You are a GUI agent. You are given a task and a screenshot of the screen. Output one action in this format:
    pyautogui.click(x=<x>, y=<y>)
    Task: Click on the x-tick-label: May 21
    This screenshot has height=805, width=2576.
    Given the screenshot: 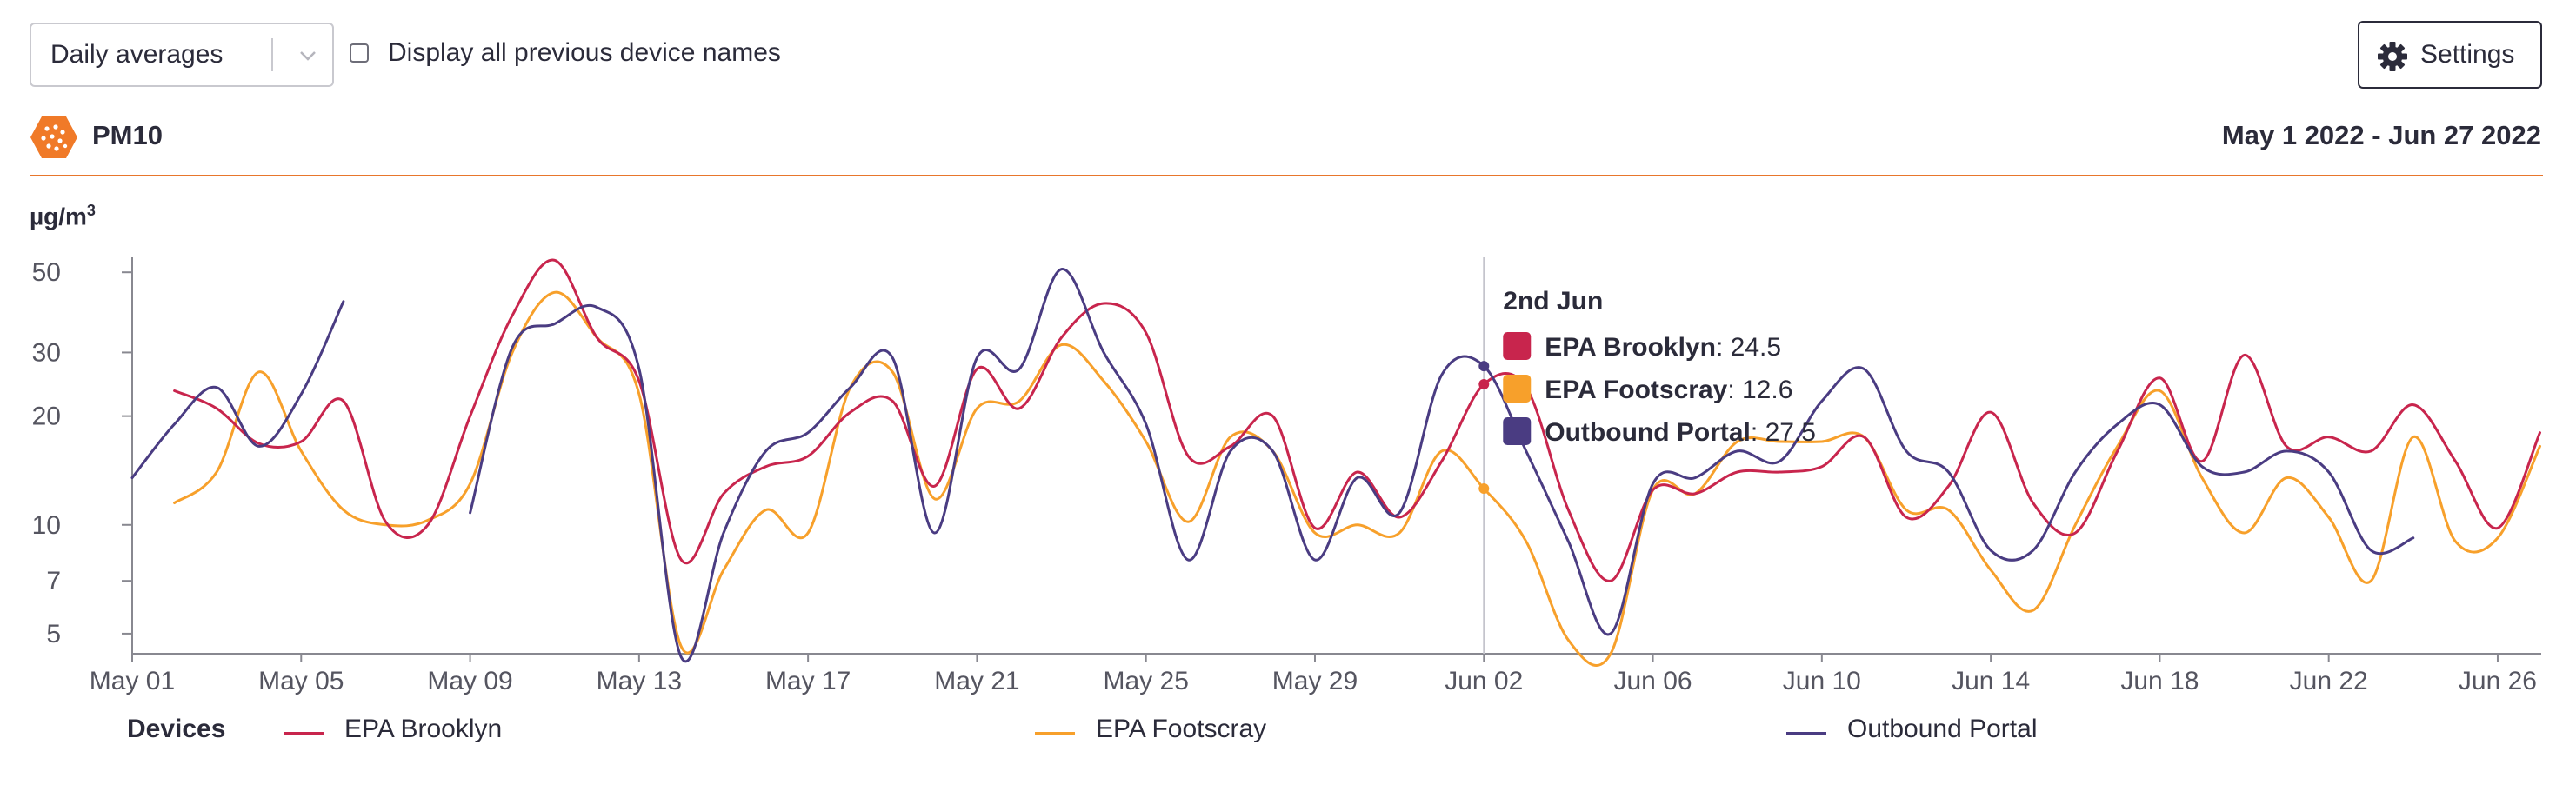 What is the action you would take?
    pyautogui.click(x=977, y=681)
    